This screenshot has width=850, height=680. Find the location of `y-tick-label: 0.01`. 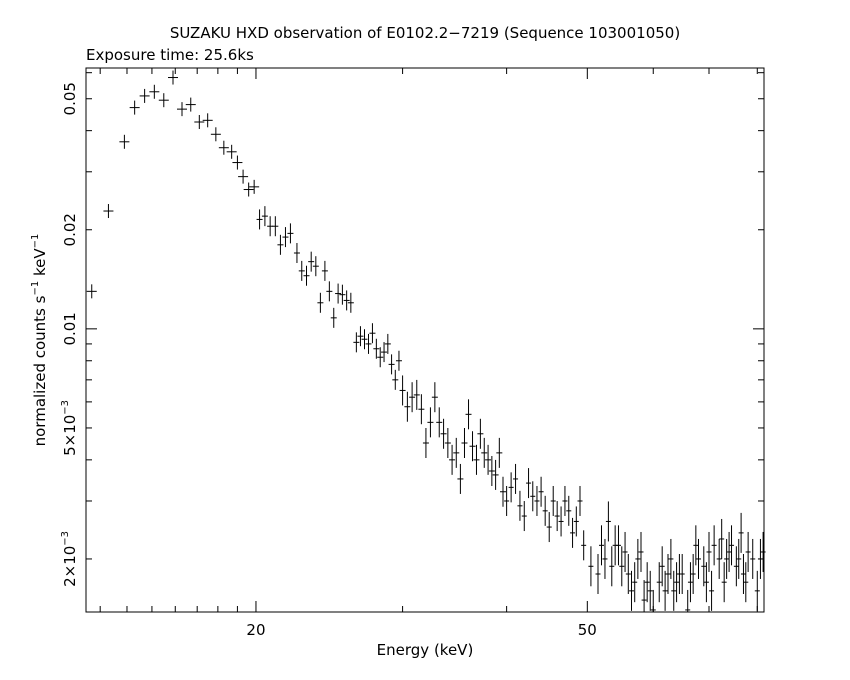

y-tick-label: 0.01 is located at coordinates (70, 328).